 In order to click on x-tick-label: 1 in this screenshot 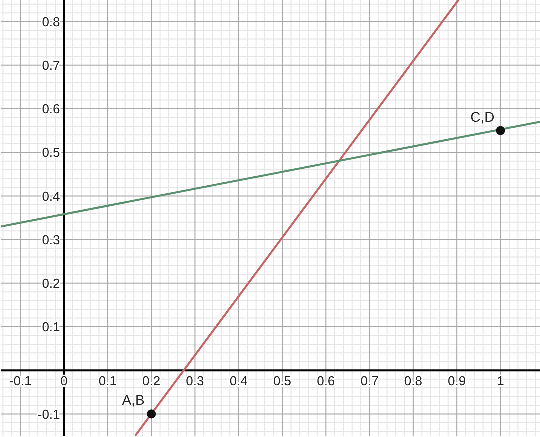, I will do `click(500, 381)`.